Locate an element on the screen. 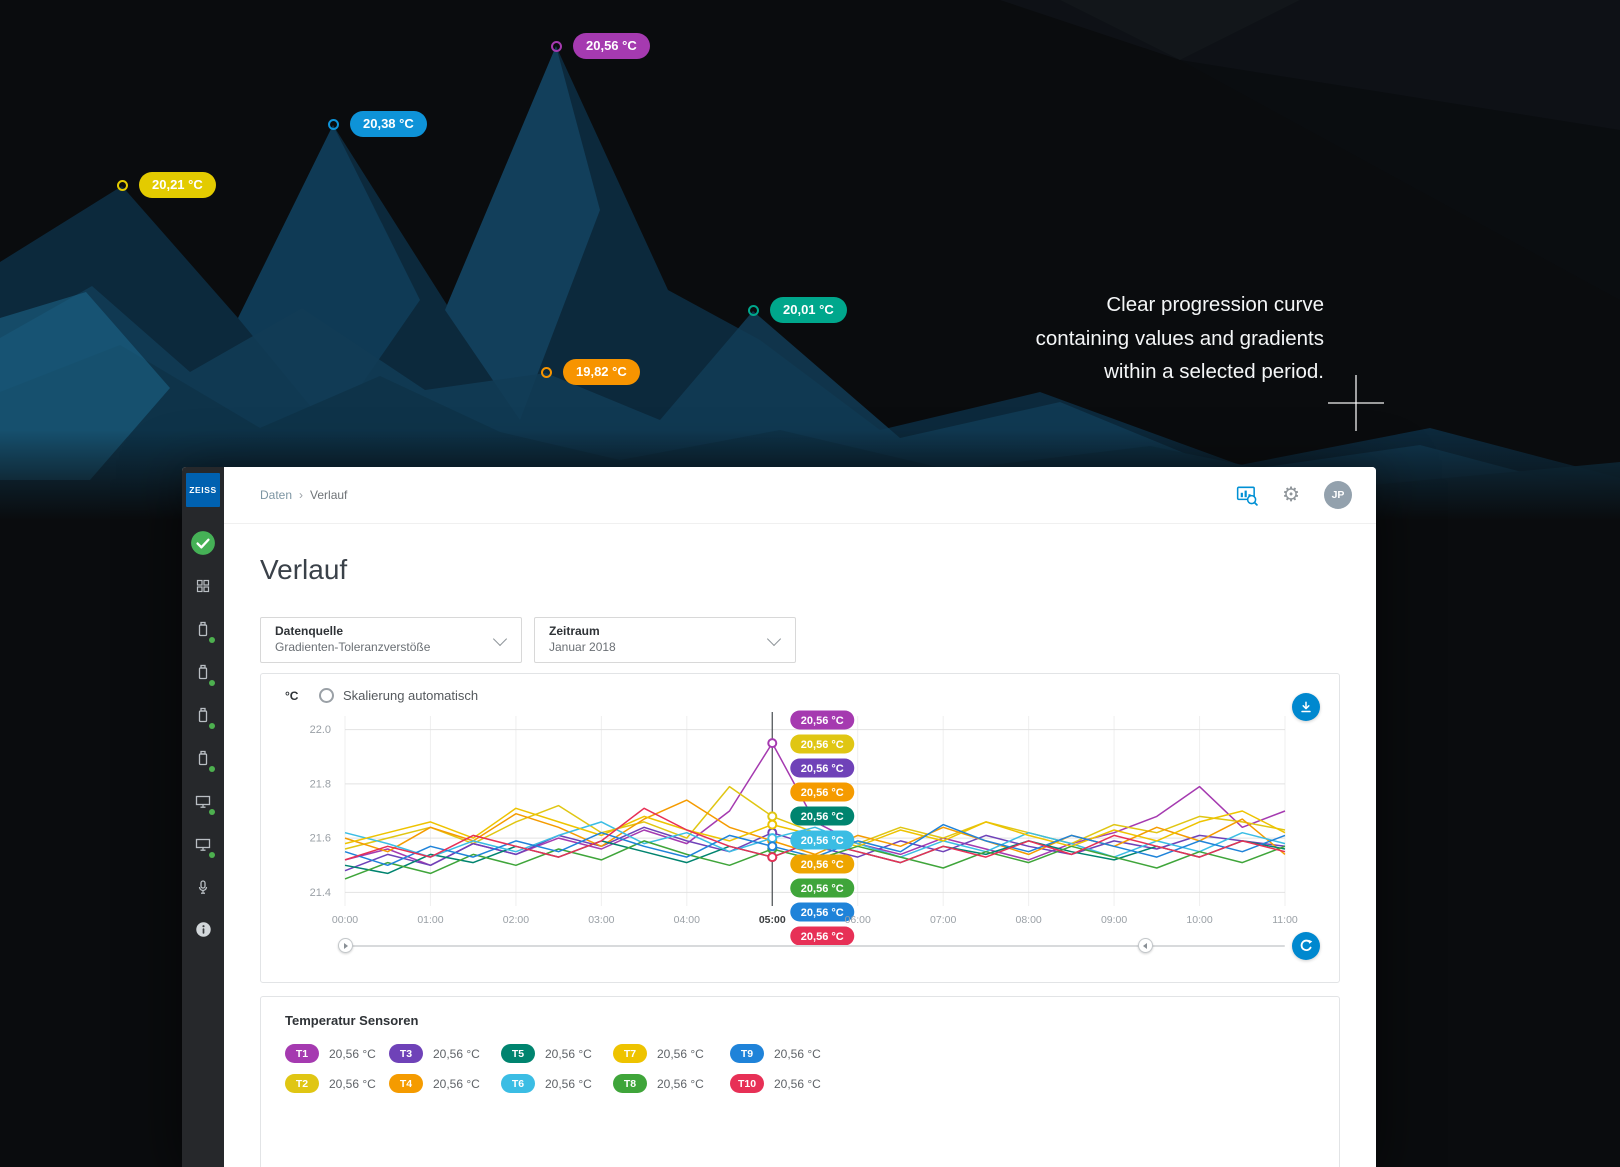  svg-text: 06:00 is located at coordinates (858, 920).